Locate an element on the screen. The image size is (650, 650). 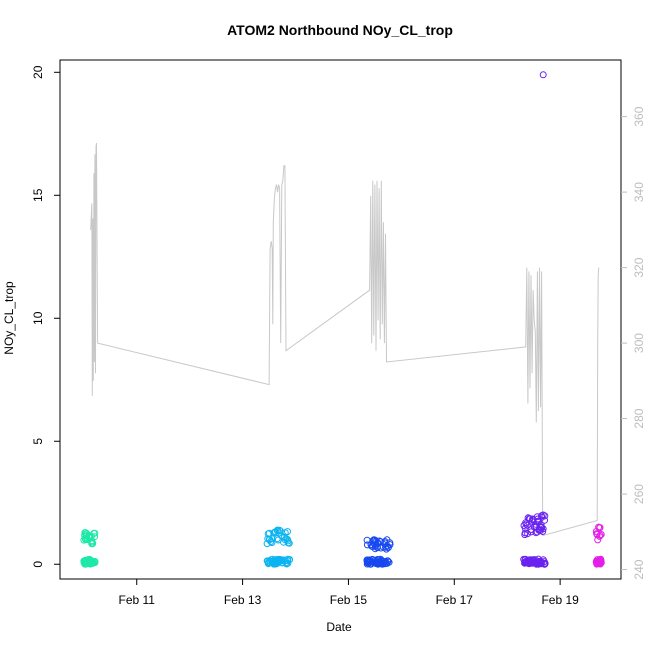
x-axis: Feb 11 Feb 13 Feb 15 Feb 17 Feb 19 is located at coordinates (349, 593).